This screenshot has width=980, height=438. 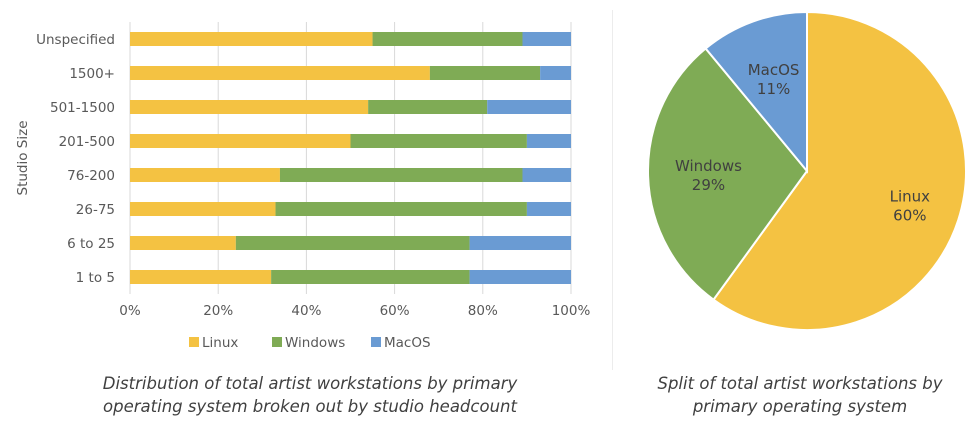 What do you see at coordinates (194, 342) in the screenshot?
I see `legend-swatch-linux` at bounding box center [194, 342].